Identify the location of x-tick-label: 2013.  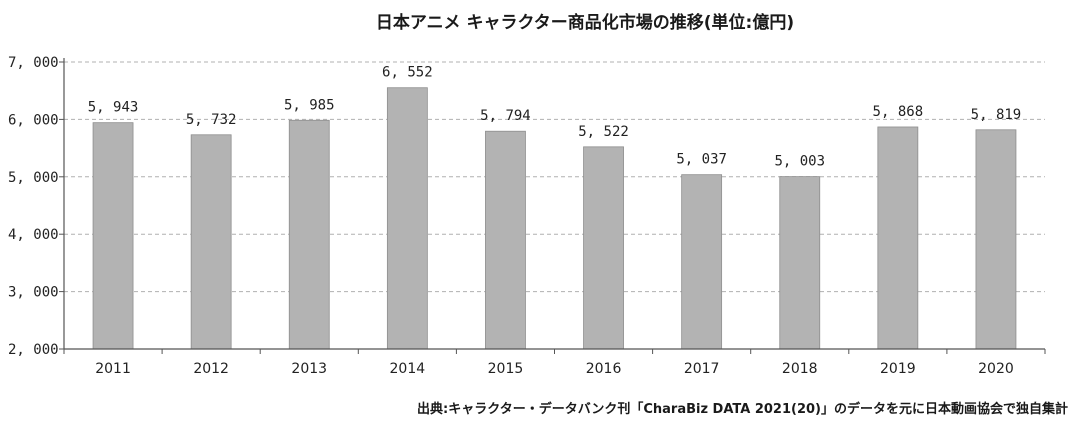
(309, 369).